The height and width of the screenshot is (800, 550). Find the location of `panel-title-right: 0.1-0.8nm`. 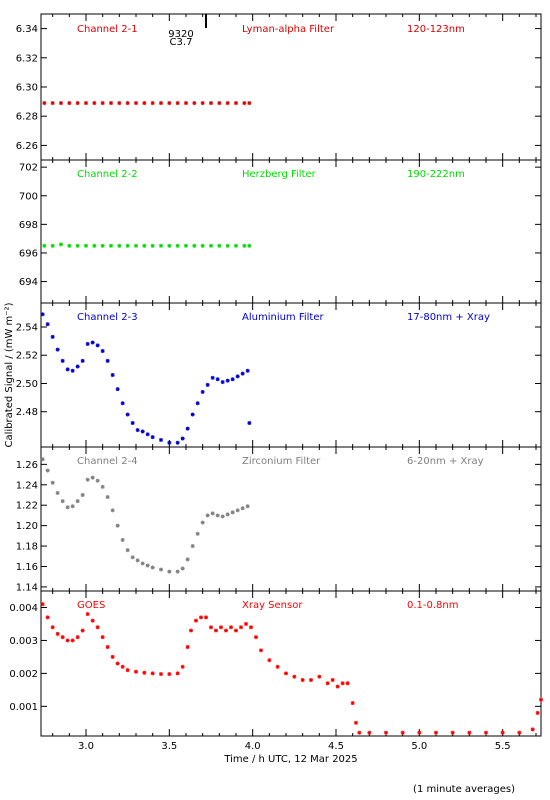

panel-title-right: 0.1-0.8nm is located at coordinates (433, 605).